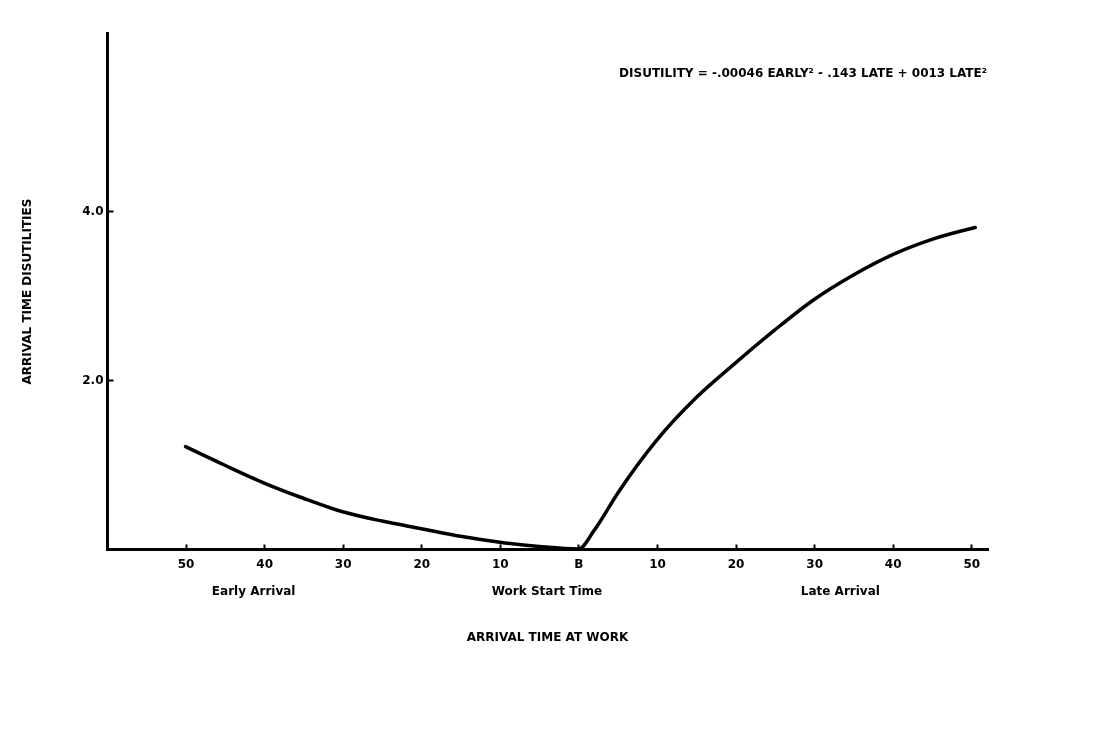 The width and height of the screenshot is (1117, 729). What do you see at coordinates (27, 291) in the screenshot?
I see `y-axis-title: ARRIVAL TIME DISUTILITIES` at bounding box center [27, 291].